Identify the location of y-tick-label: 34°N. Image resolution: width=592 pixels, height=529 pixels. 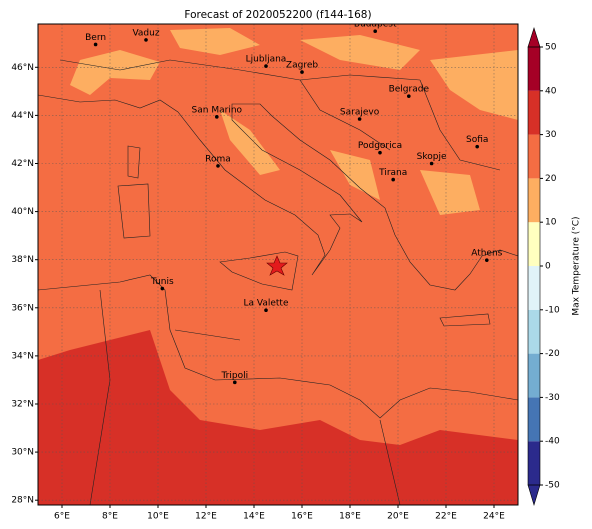
(22, 356).